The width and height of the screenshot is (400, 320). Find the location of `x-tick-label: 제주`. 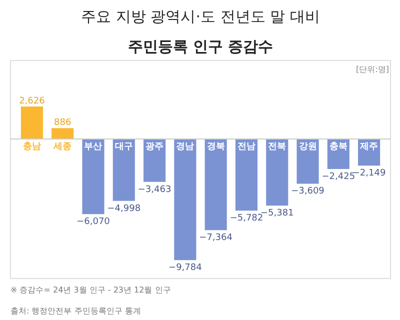

x-tick-label: 제주 is located at coordinates (368, 147).